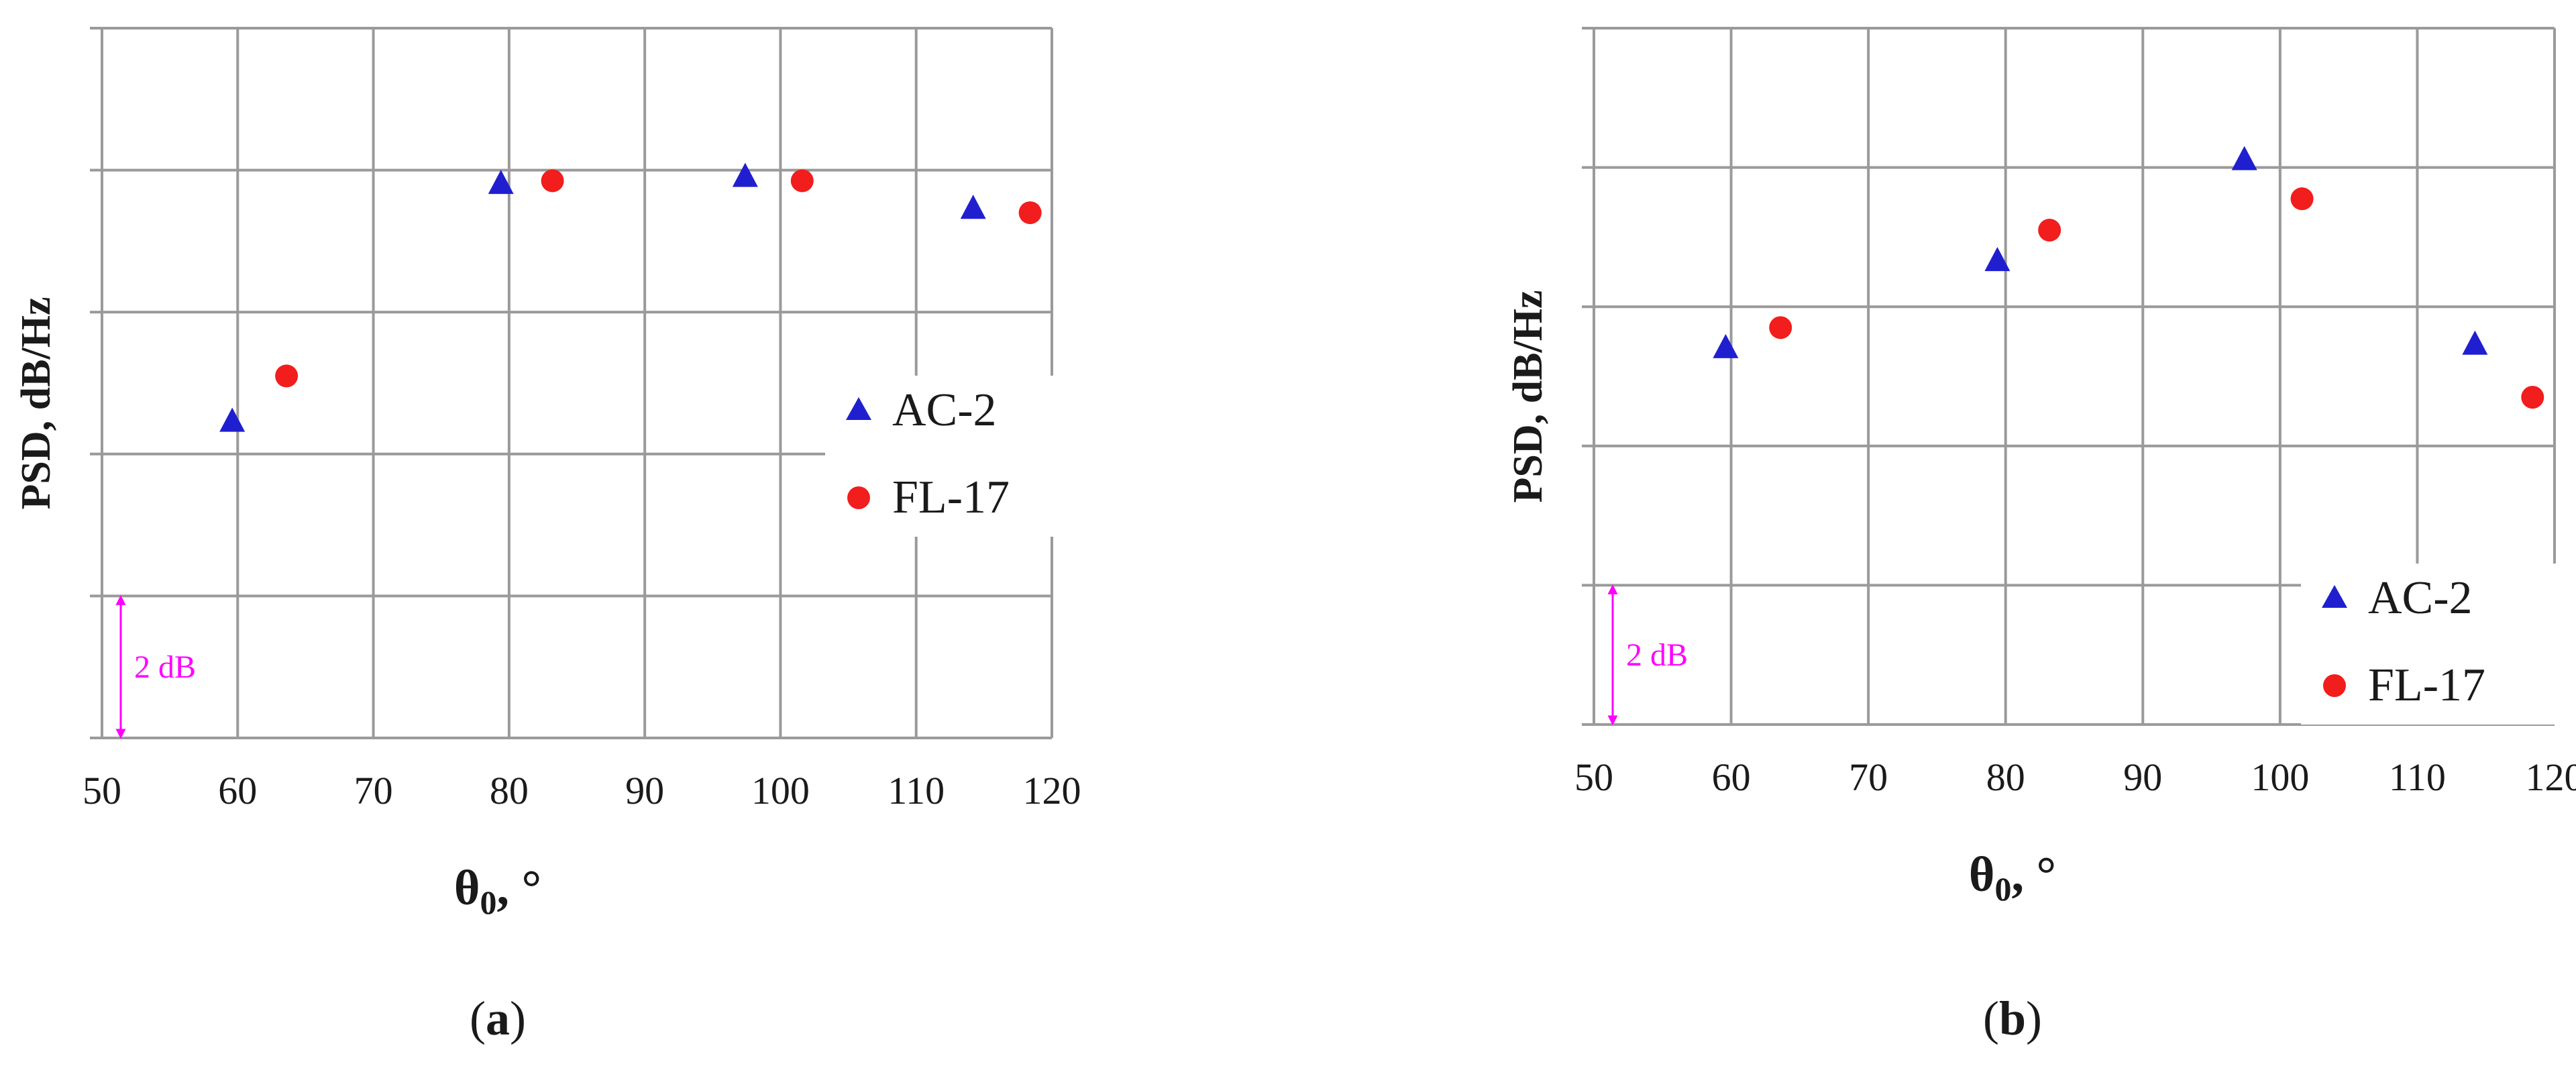 This screenshot has width=2576, height=1066. What do you see at coordinates (498, 1019) in the screenshot?
I see `panel-label: (a)` at bounding box center [498, 1019].